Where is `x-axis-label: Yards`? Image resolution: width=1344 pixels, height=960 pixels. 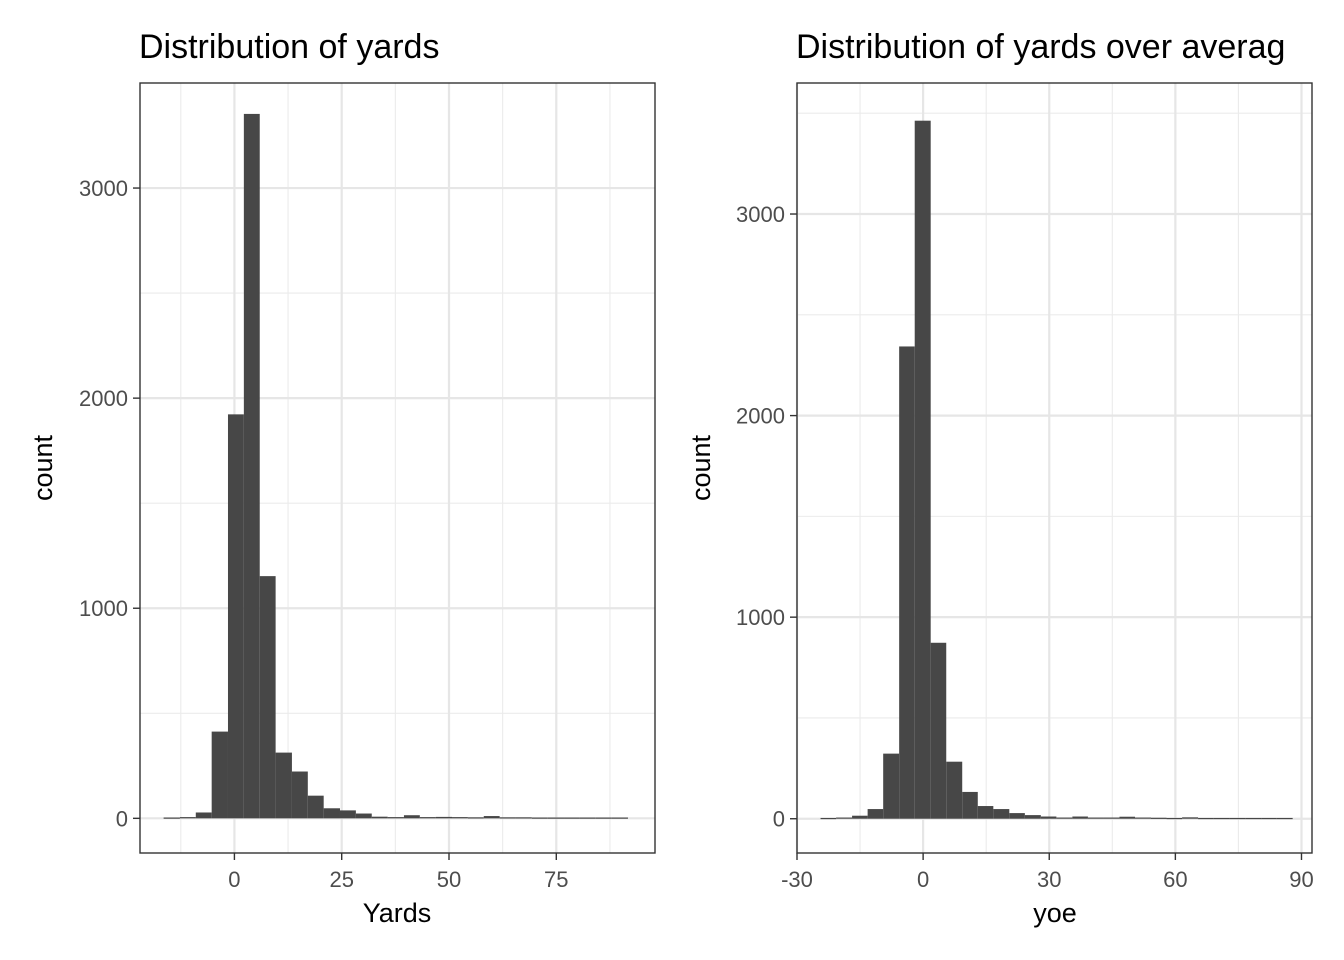
x-axis-label: Yards is located at coordinates (397, 913).